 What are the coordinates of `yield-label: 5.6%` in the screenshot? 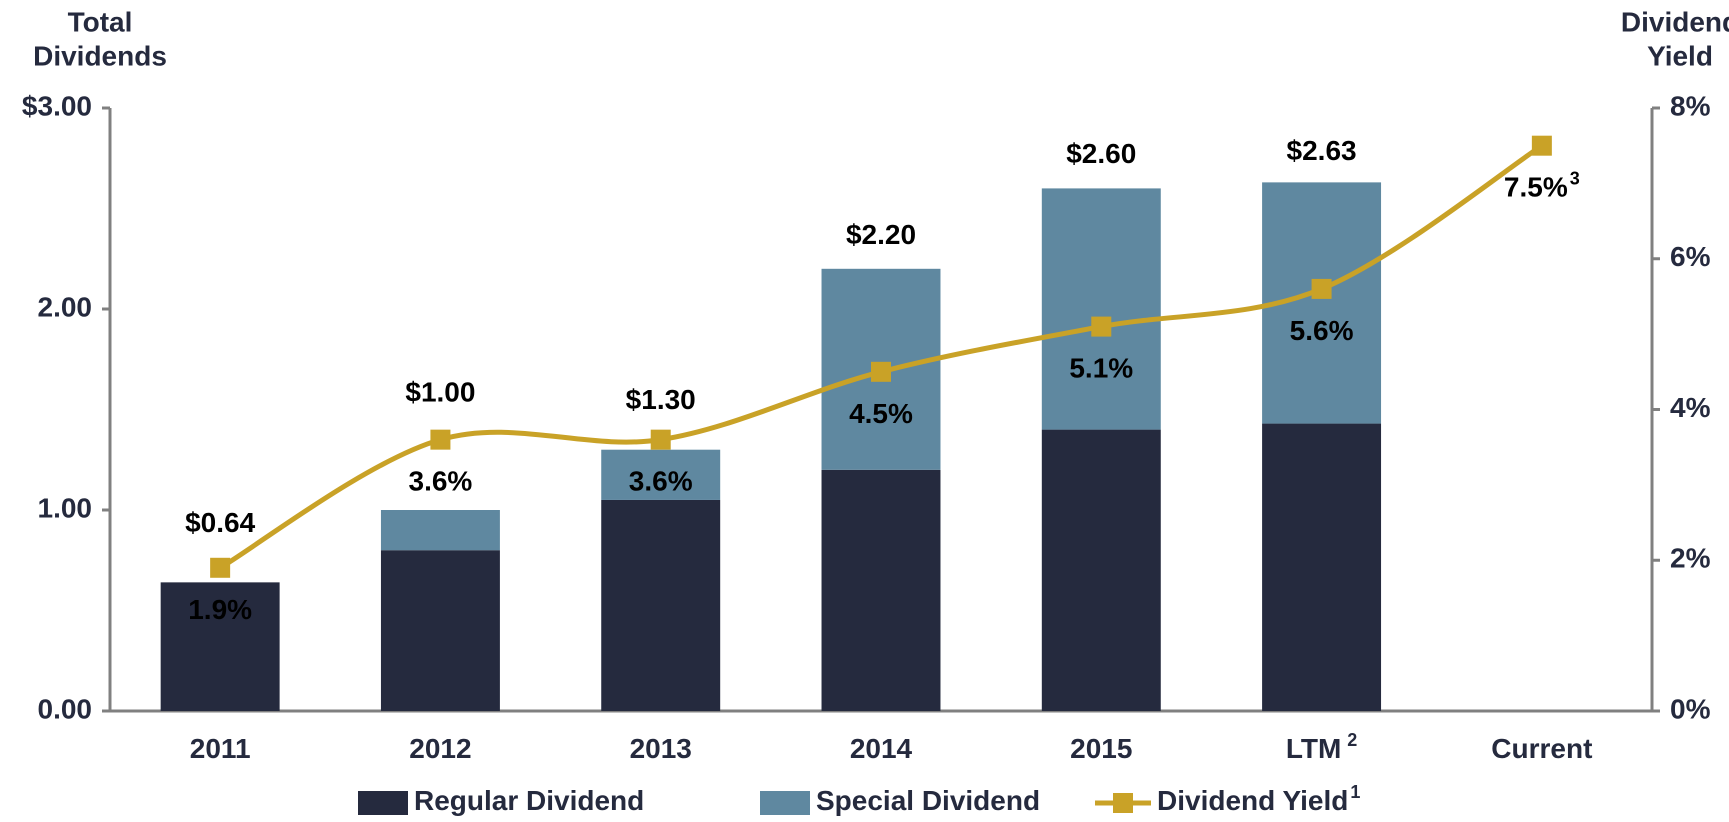 It's located at (1322, 330).